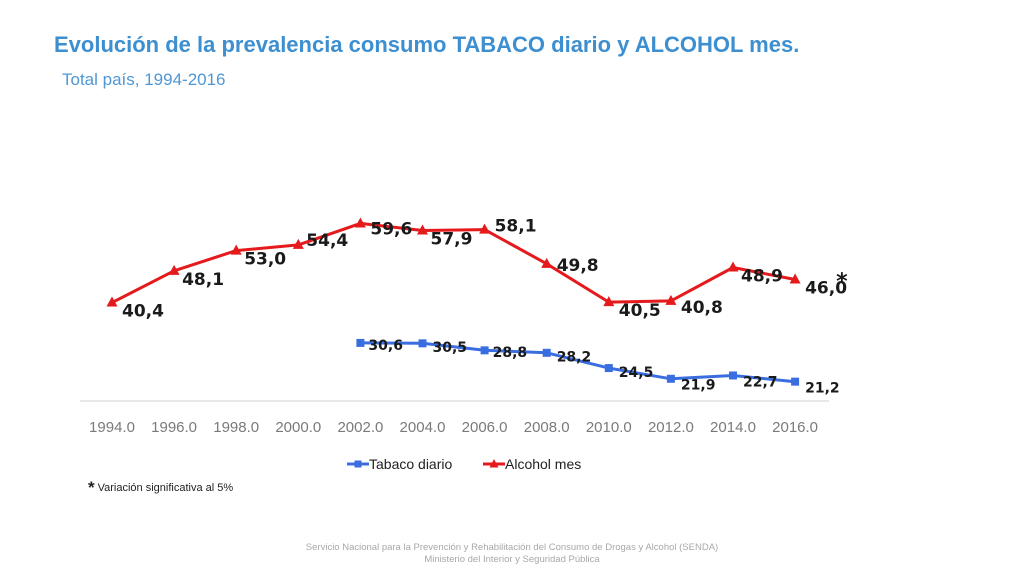 This screenshot has width=1024, height=576. I want to click on significance-asterisk: *, so click(842, 281).